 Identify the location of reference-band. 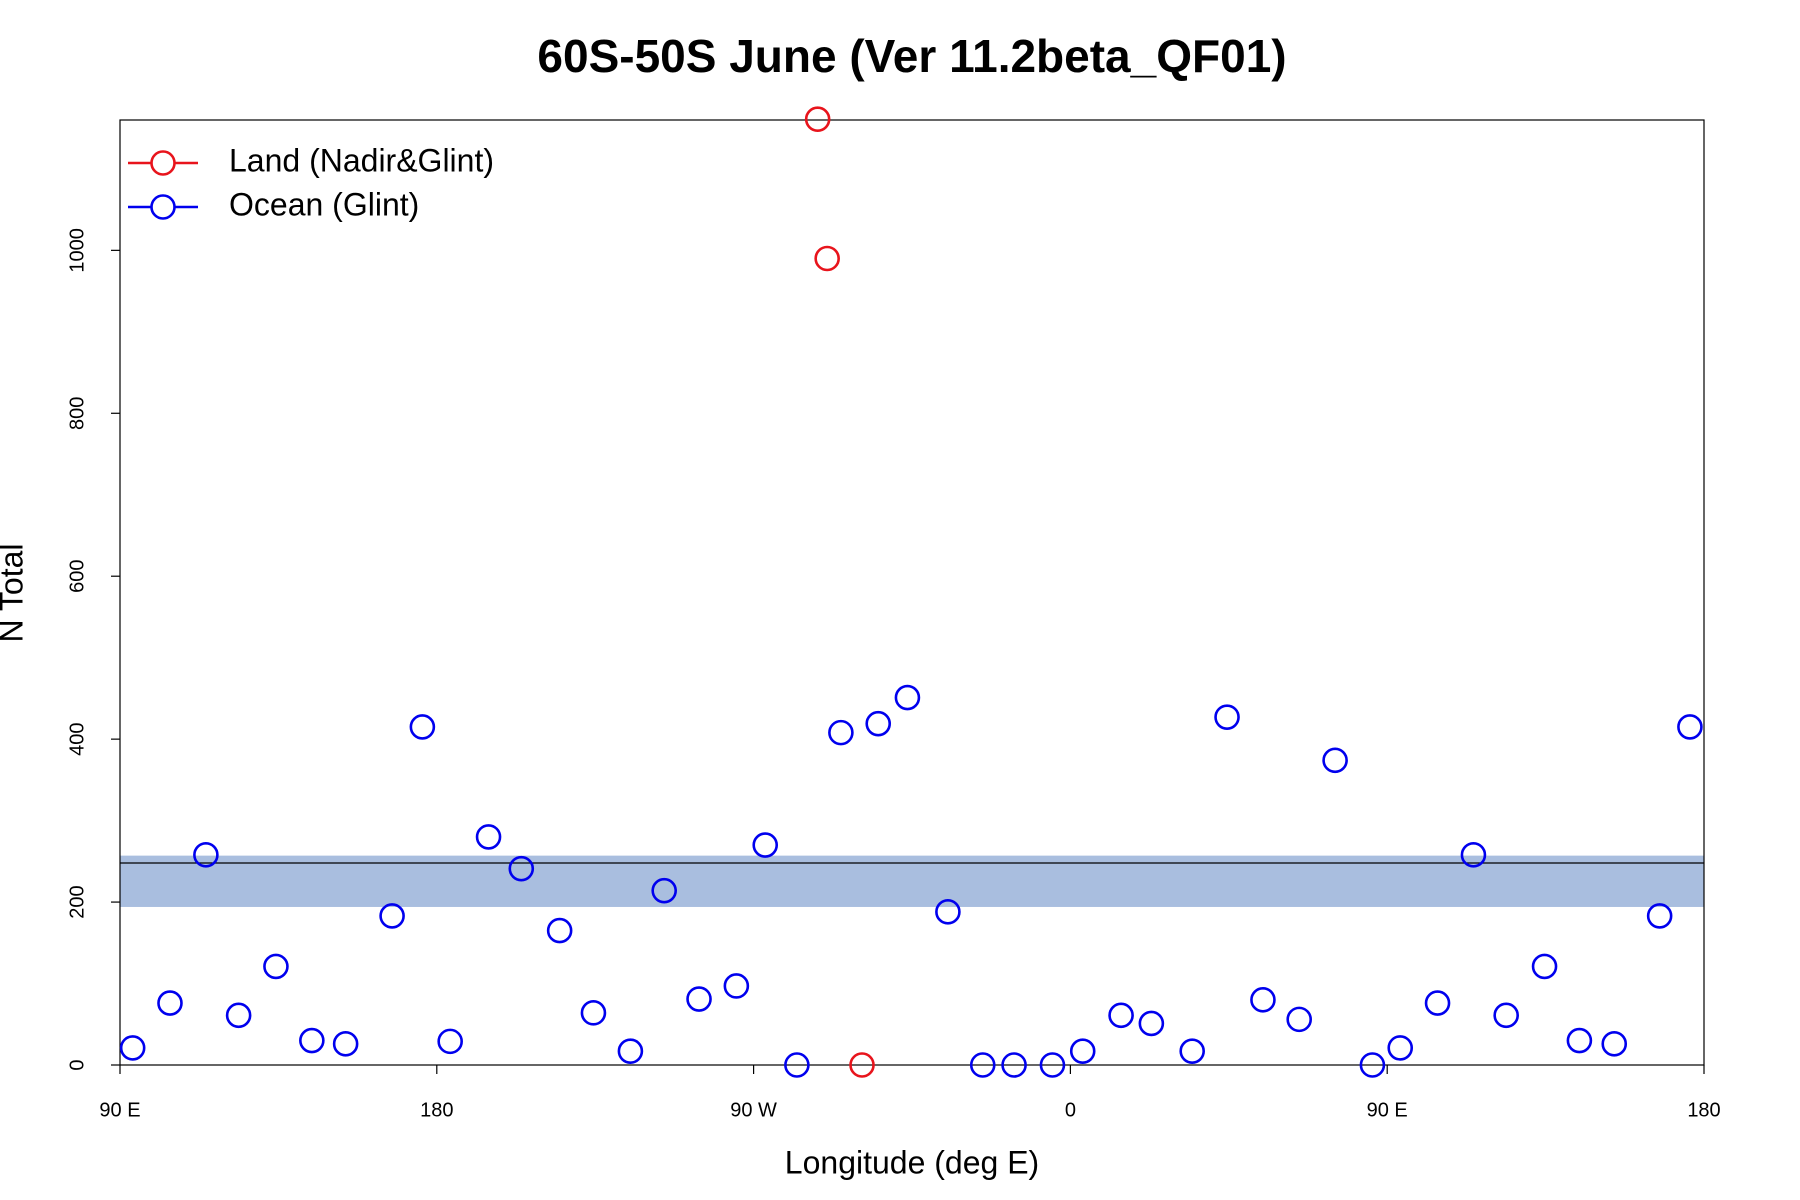
(912, 881).